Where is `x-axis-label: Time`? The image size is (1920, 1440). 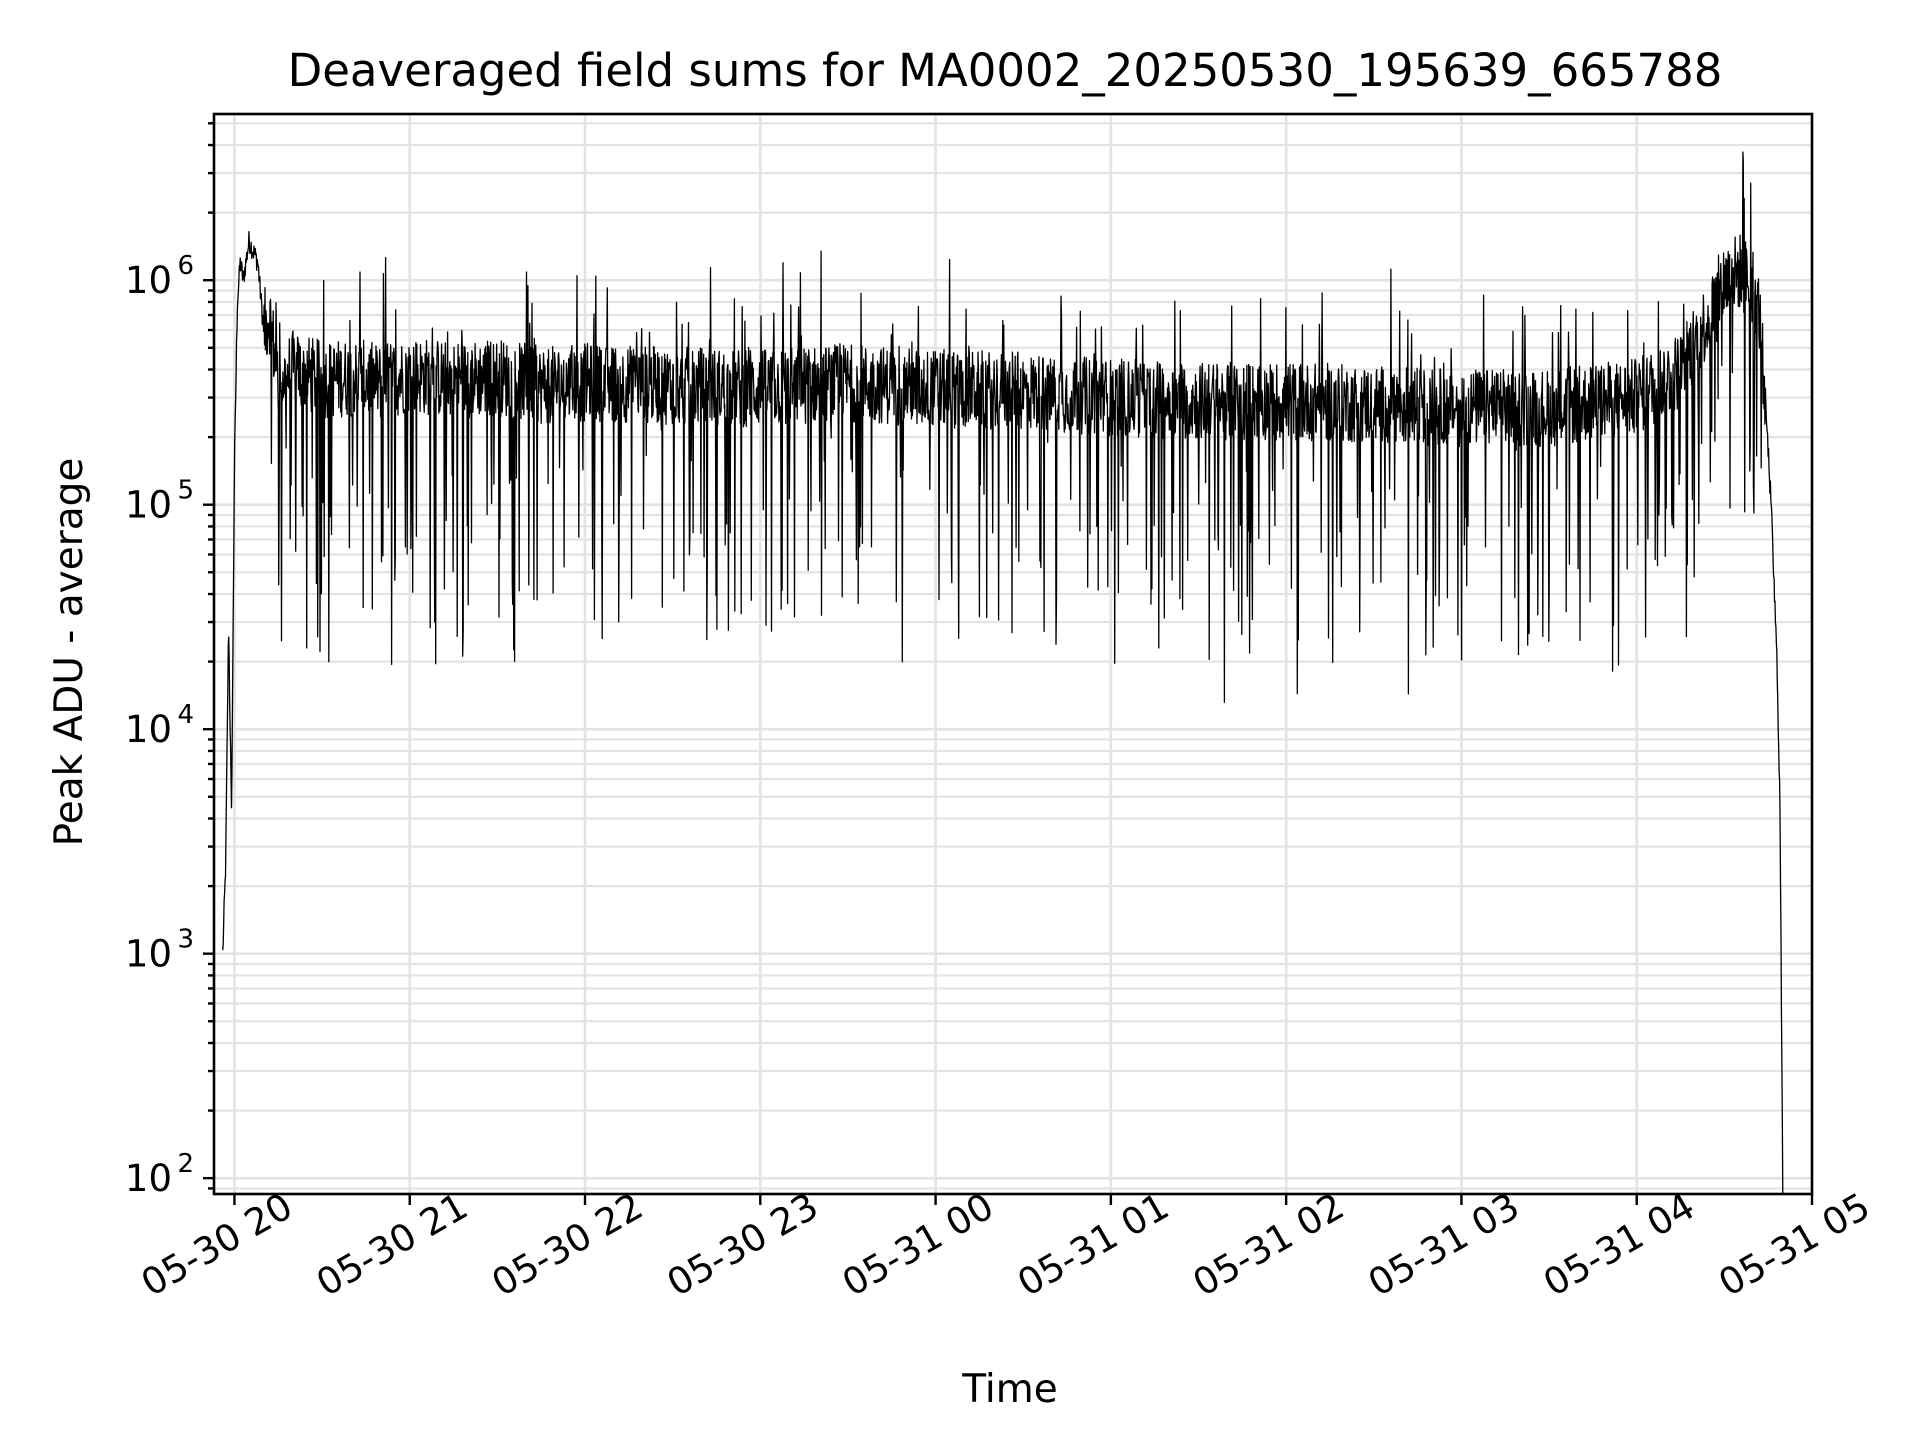
x-axis-label: Time is located at coordinates (1009, 1389).